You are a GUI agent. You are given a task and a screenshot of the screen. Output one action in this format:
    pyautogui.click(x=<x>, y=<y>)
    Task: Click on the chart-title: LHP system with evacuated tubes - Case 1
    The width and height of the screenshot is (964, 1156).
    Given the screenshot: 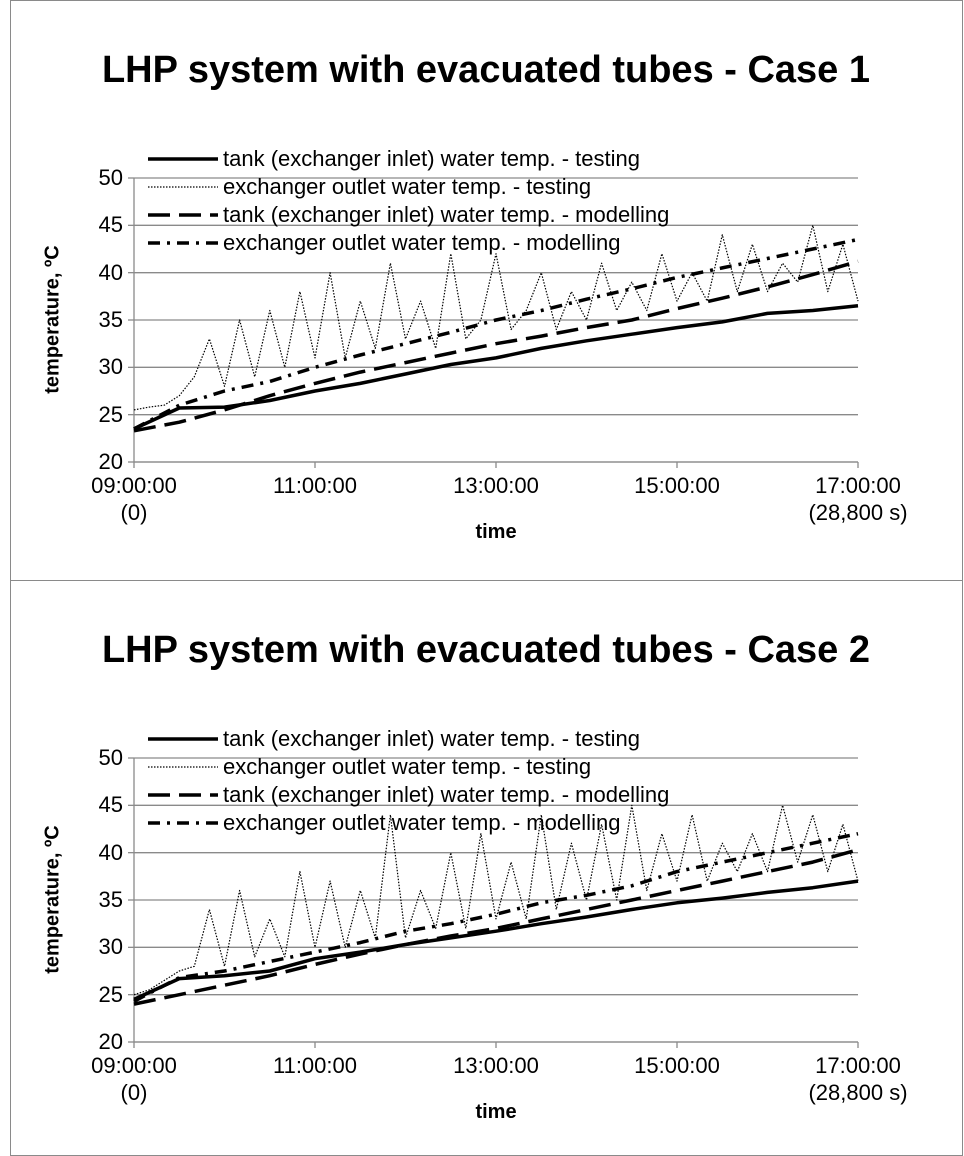 What is the action you would take?
    pyautogui.click(x=486, y=70)
    